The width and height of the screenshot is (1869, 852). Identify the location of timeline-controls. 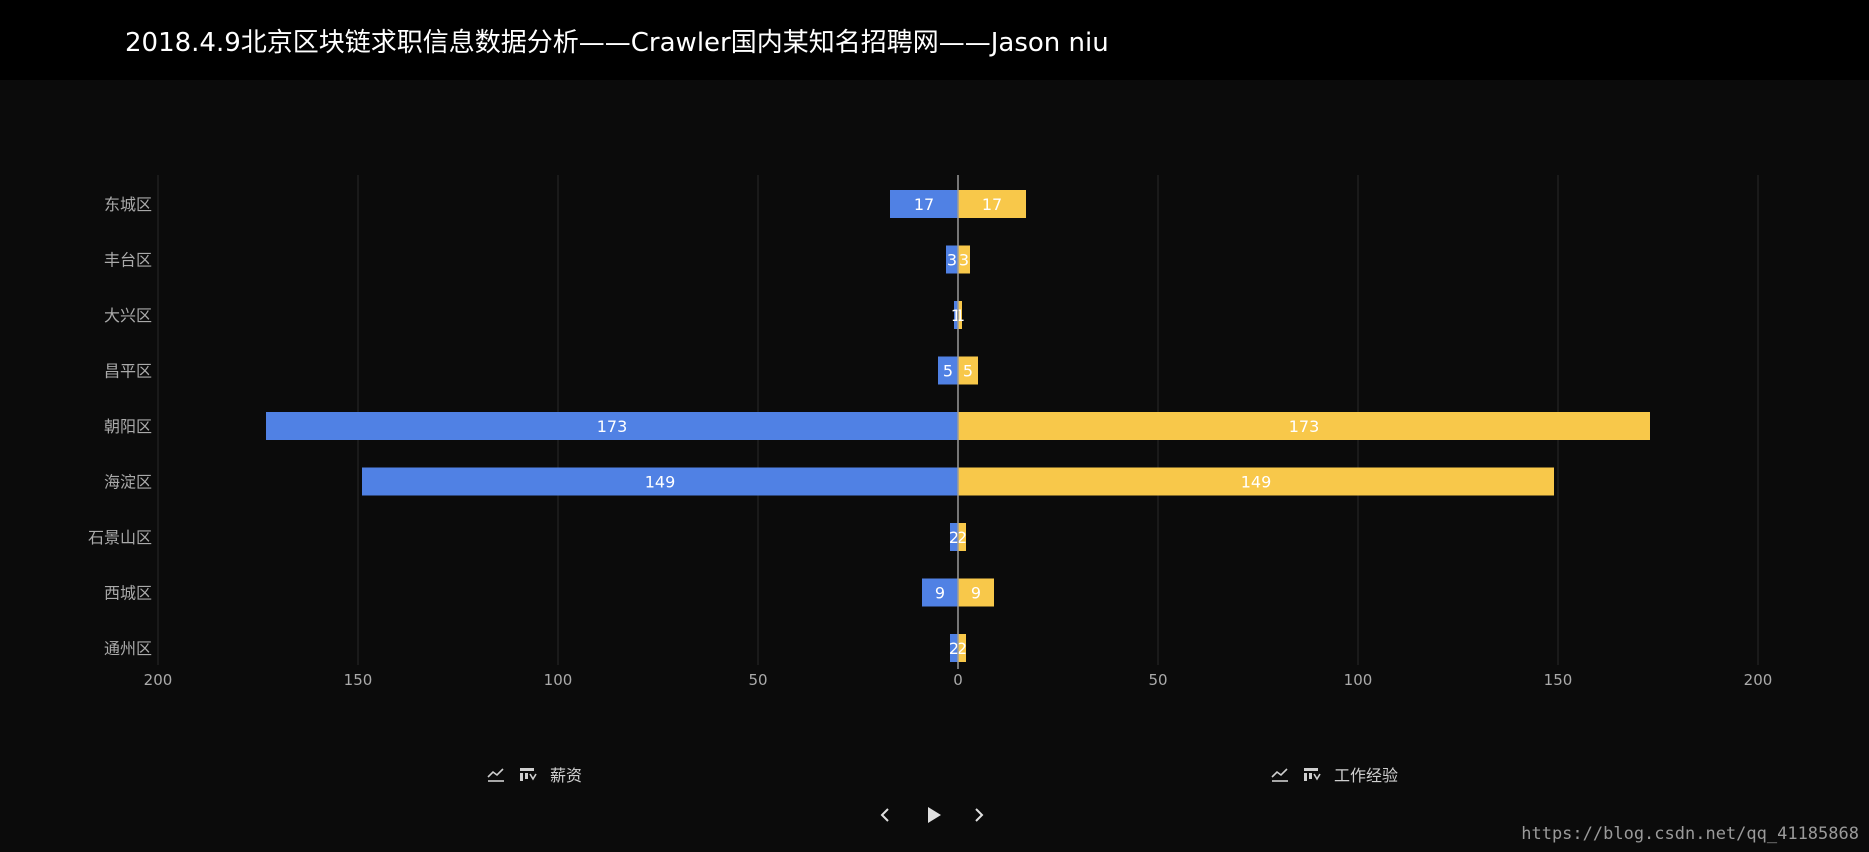
(935, 815).